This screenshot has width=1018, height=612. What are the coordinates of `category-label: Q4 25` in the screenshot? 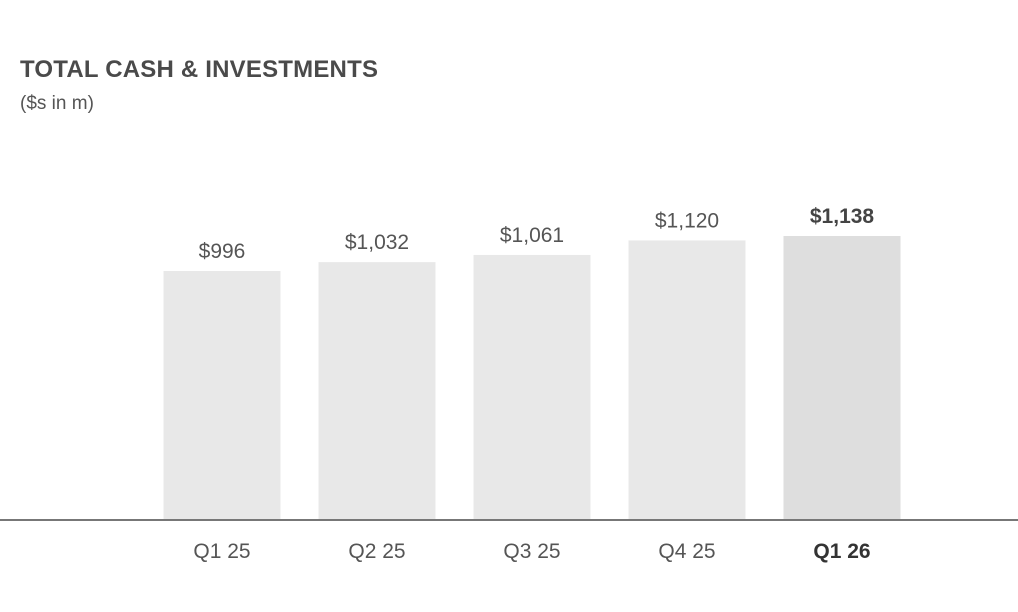 It's located at (686, 551).